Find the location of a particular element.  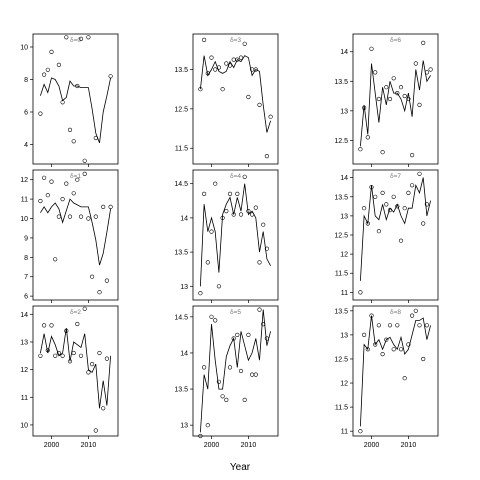

y-tick-label: 4 is located at coordinates (26, 145).